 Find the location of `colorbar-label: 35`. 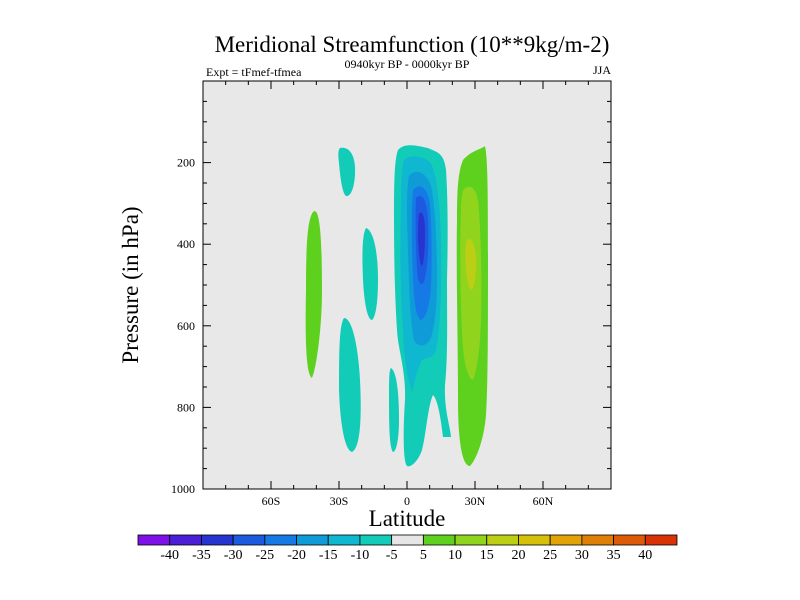

colorbar-label: 35 is located at coordinates (614, 555).